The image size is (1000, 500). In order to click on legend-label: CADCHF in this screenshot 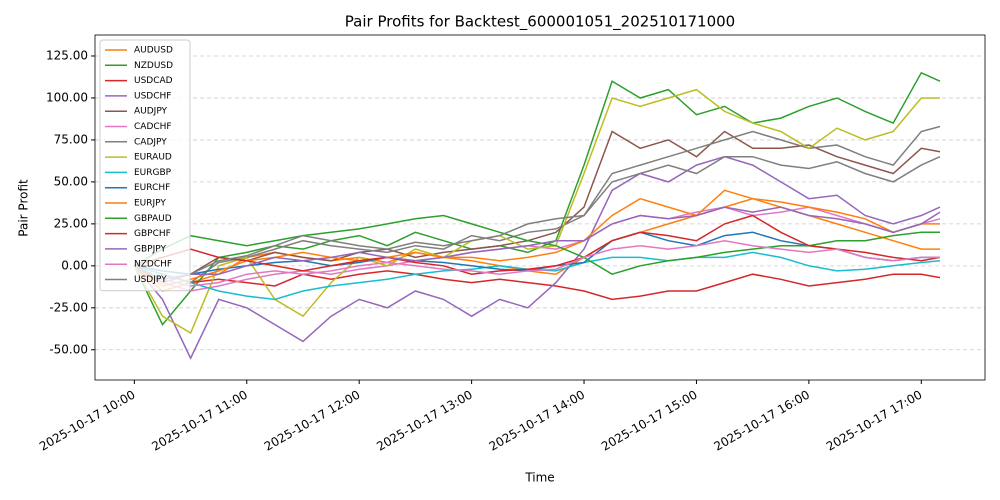, I will do `click(153, 127)`.